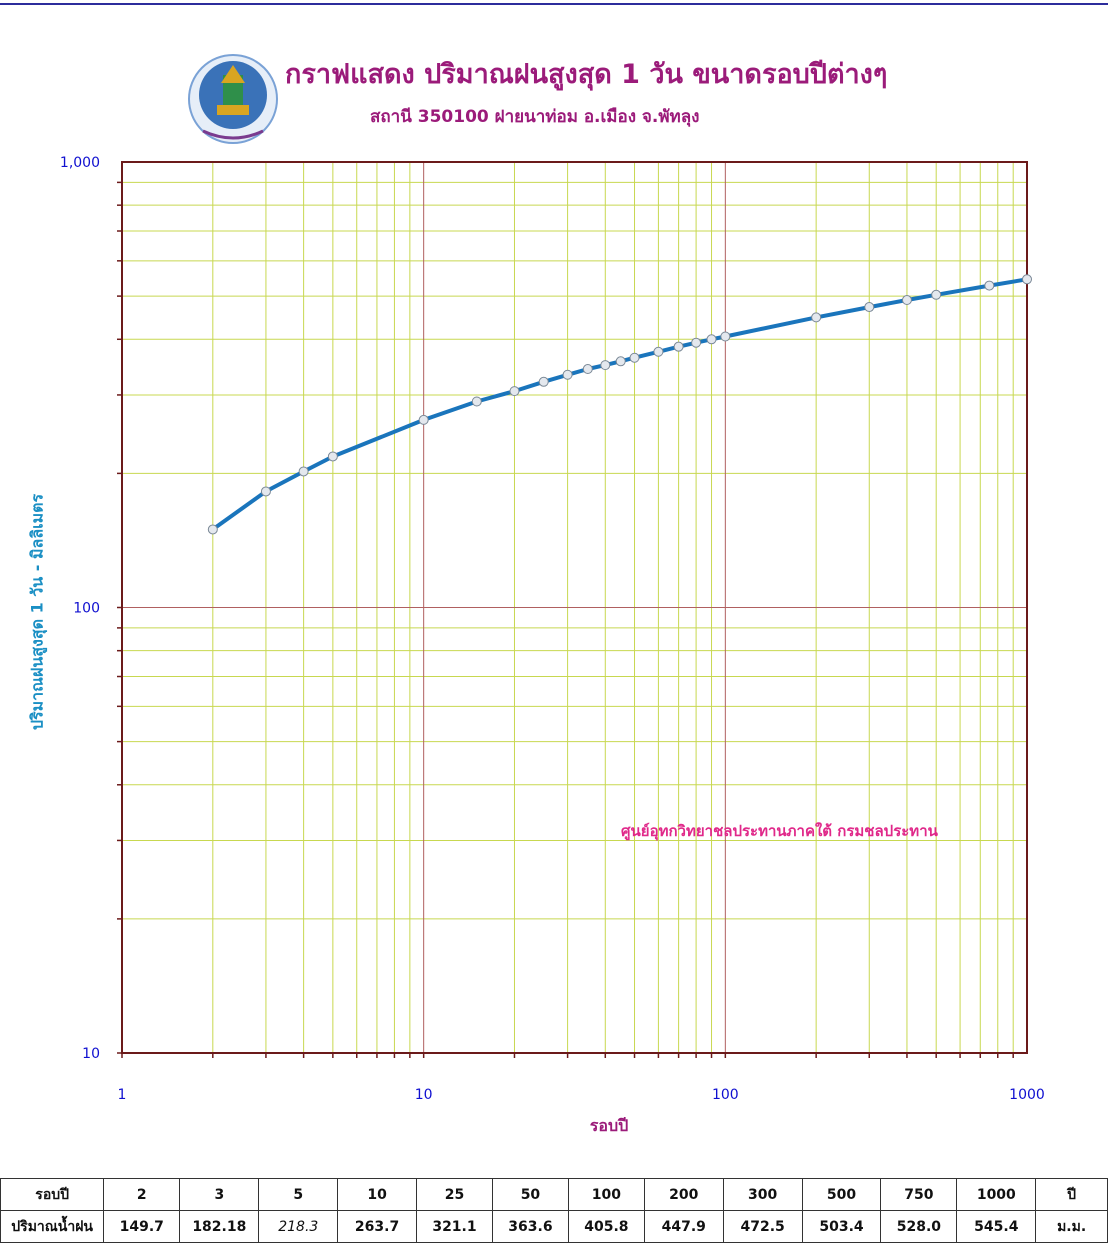 This screenshot has width=1108, height=1247. What do you see at coordinates (1027, 1093) in the screenshot?
I see `x-tick-label: 1000` at bounding box center [1027, 1093].